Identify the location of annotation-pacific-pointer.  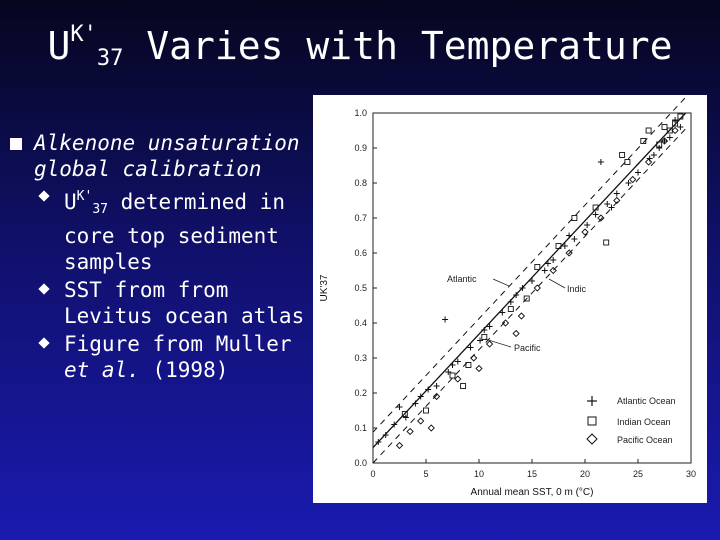
(498, 343).